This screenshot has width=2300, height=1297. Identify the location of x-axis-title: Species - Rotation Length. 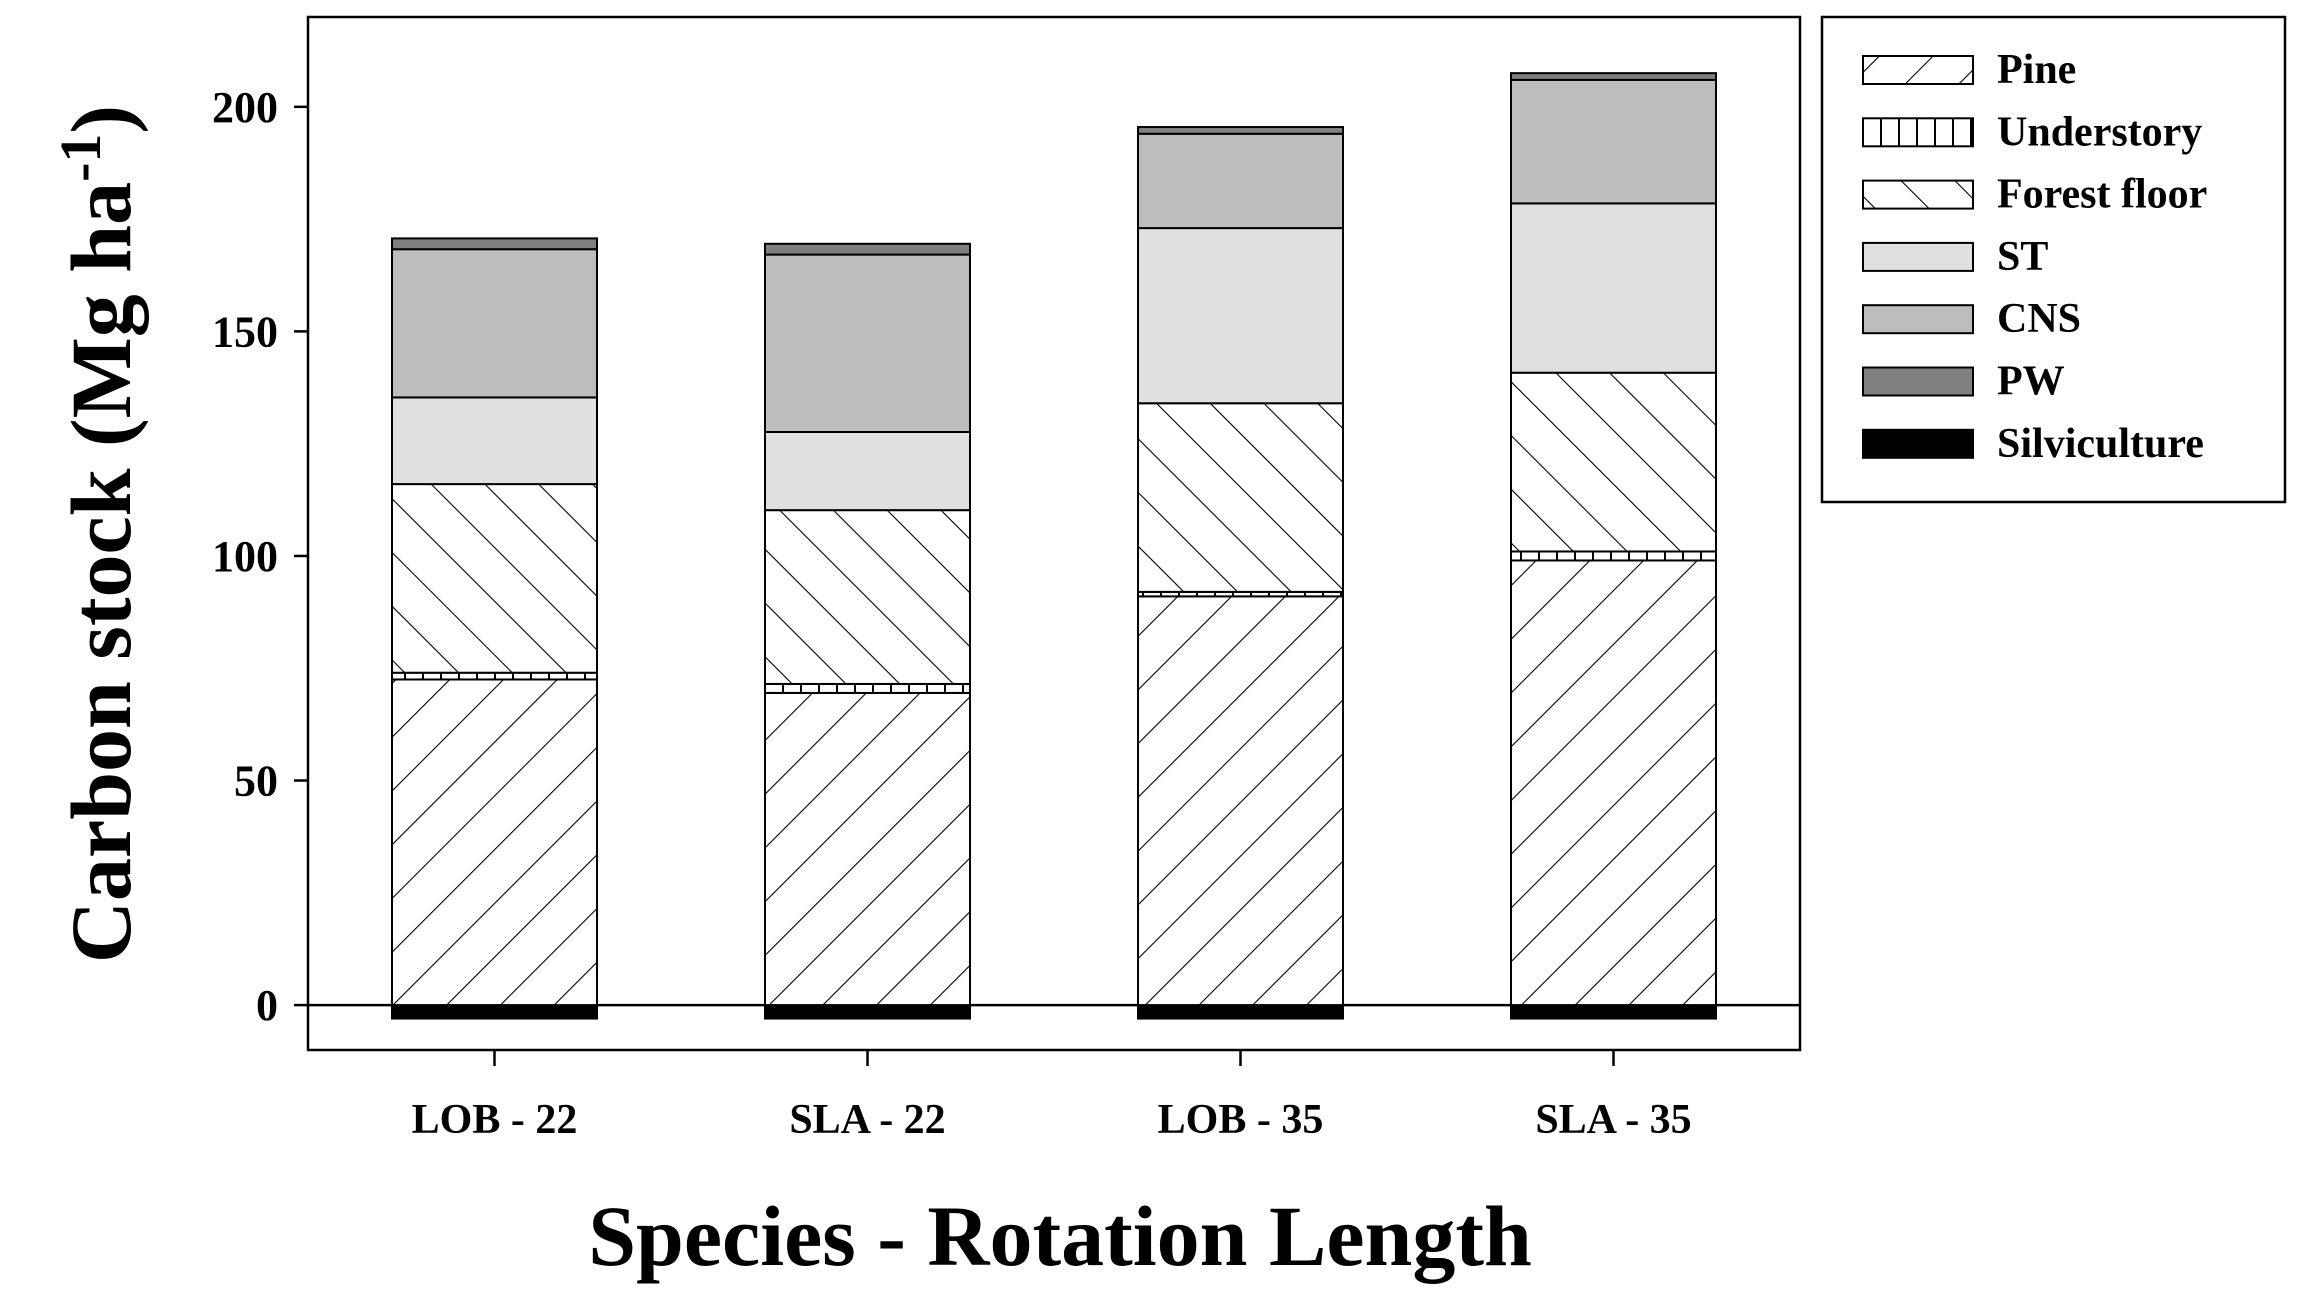
(1060, 1236).